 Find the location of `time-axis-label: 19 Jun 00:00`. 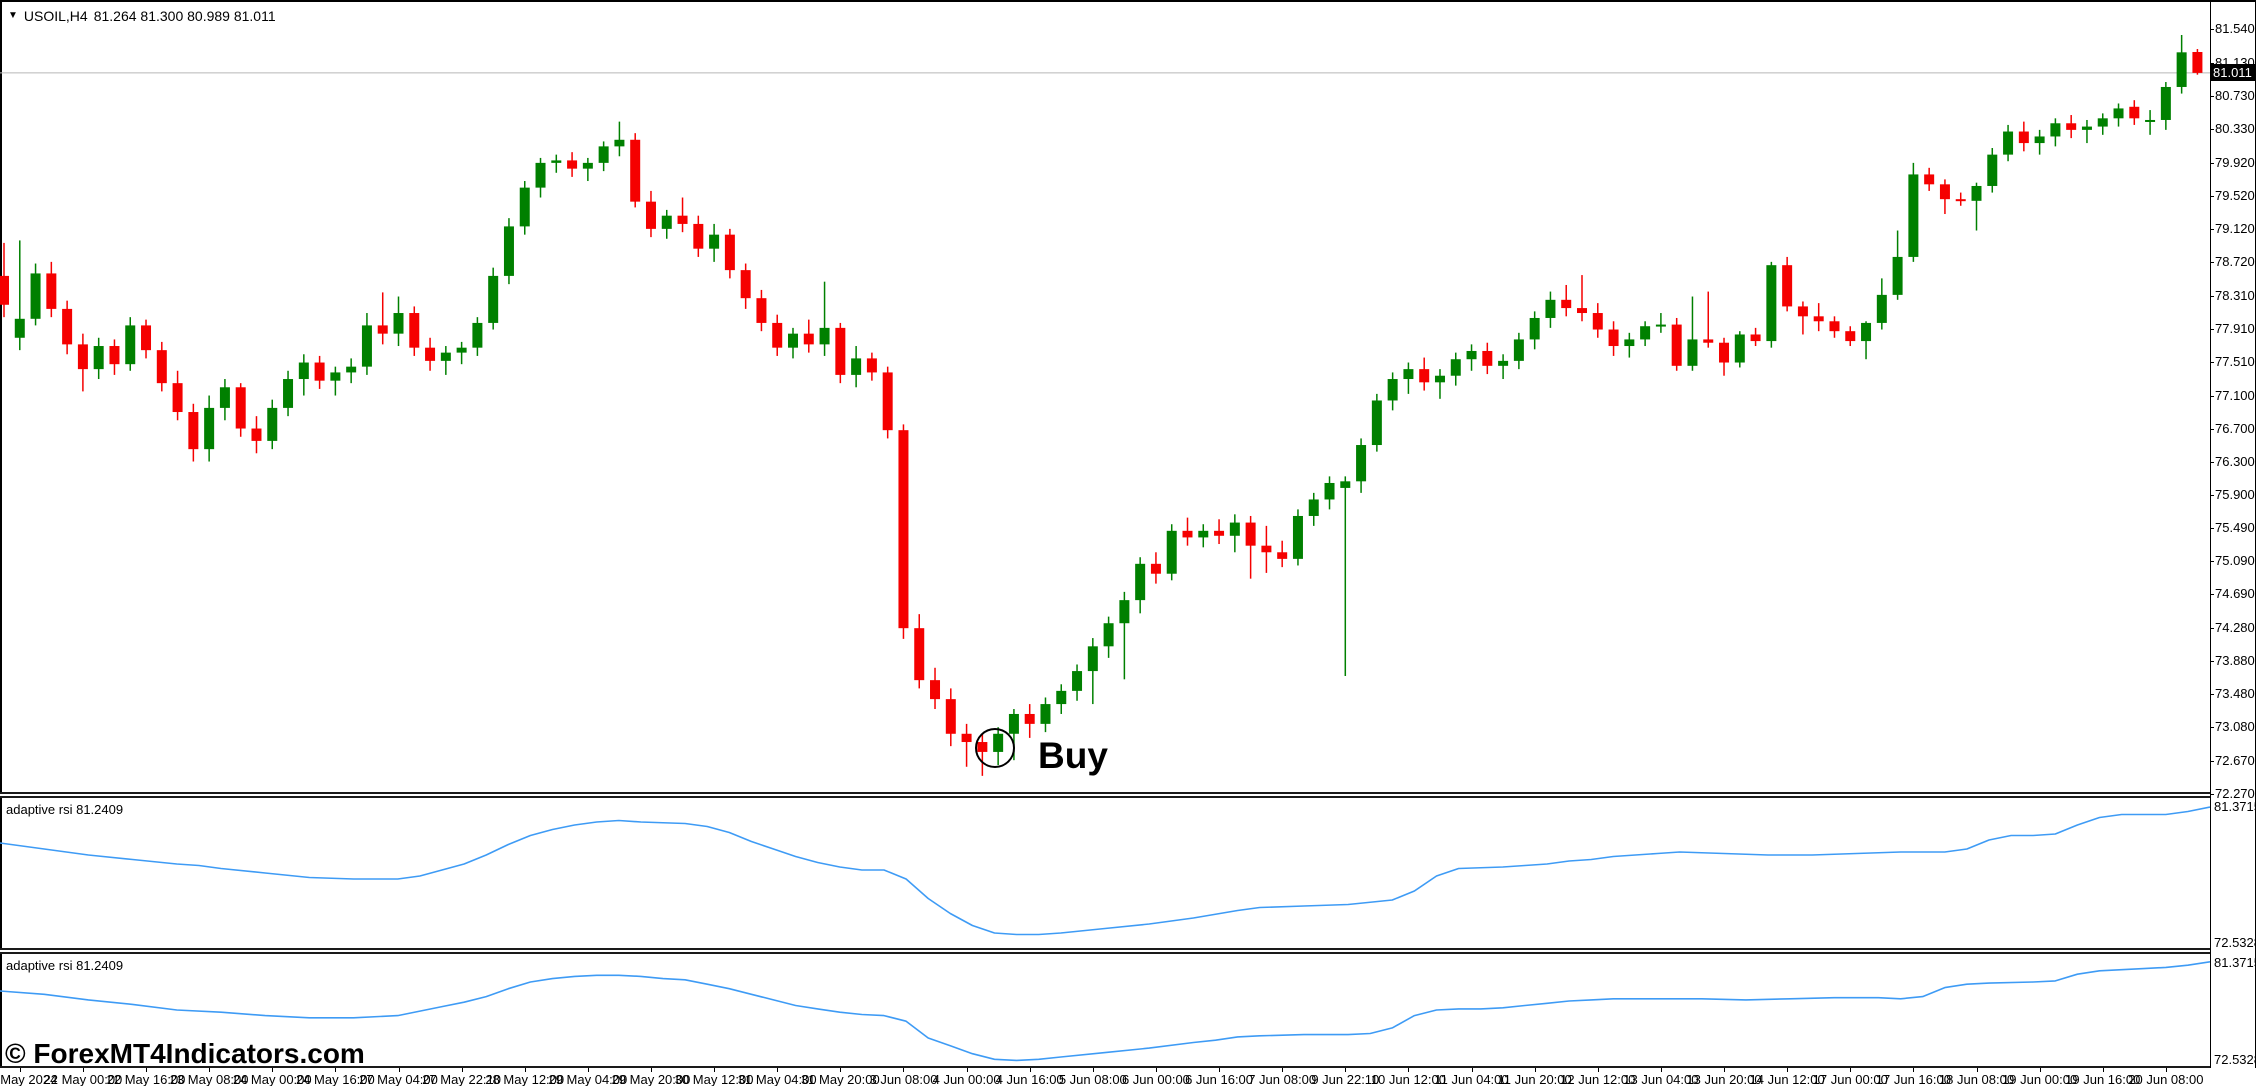

time-axis-label: 19 Jun 00:00 is located at coordinates (2040, 1079).